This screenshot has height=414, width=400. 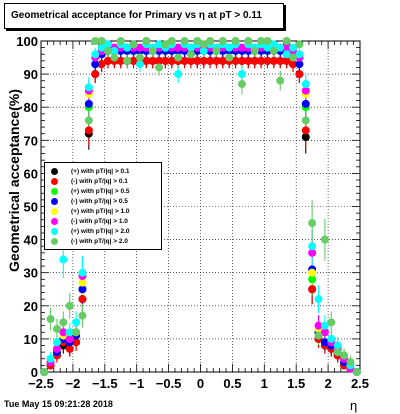 I want to click on x-tick-label: 1, so click(x=264, y=383).